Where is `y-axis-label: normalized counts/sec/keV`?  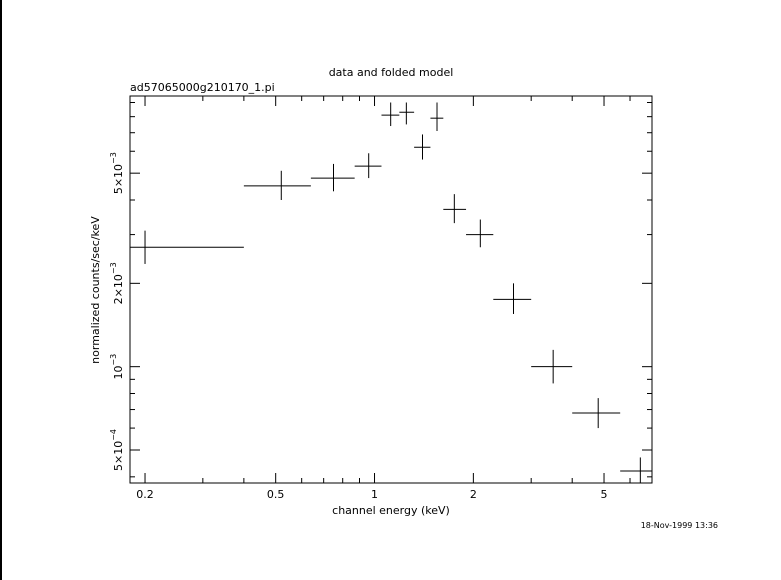
y-axis-label: normalized counts/sec/keV is located at coordinates (95, 290).